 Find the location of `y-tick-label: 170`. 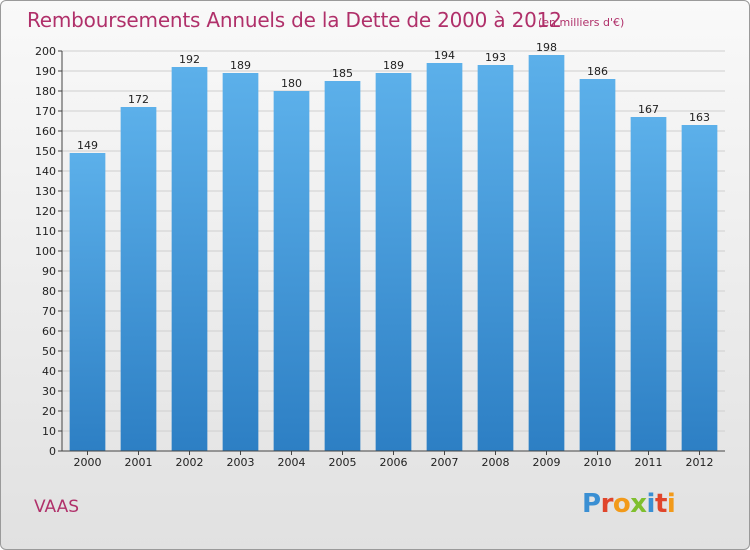

y-tick-label: 170 is located at coordinates (45, 111).